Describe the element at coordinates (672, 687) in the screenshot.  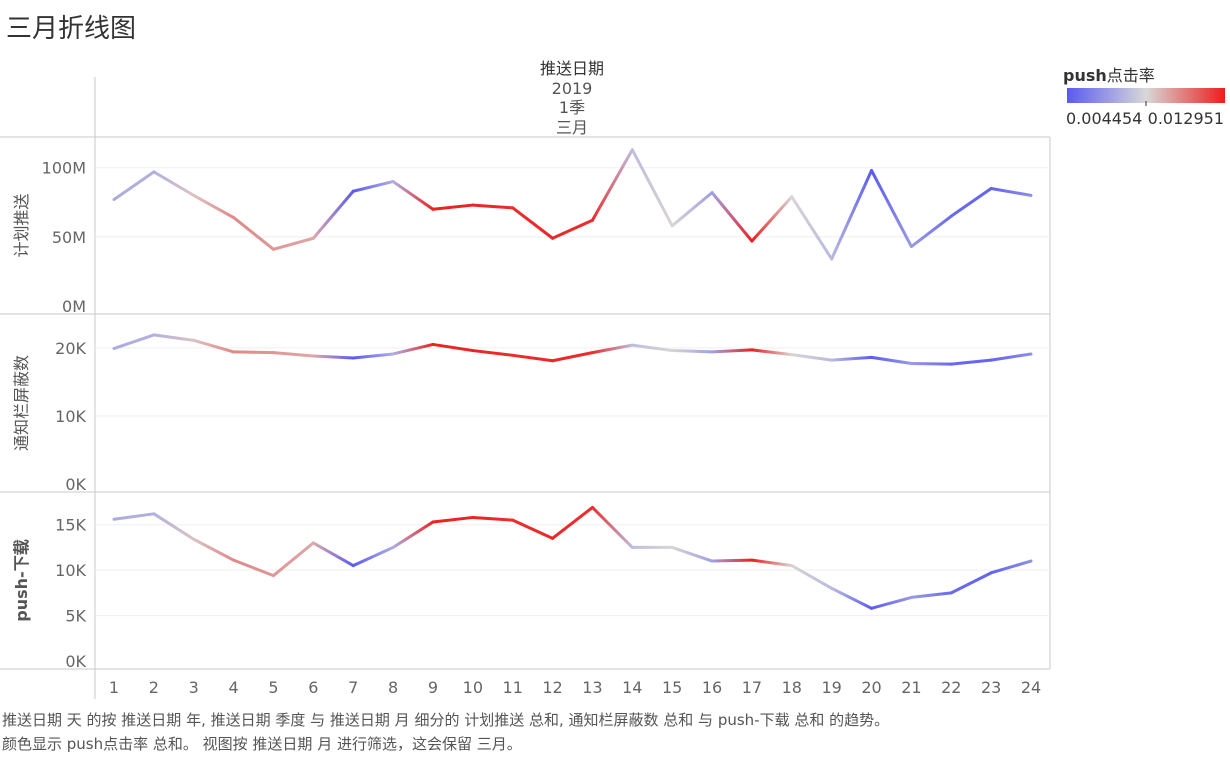
I see `x-tick-label: 15` at that location.